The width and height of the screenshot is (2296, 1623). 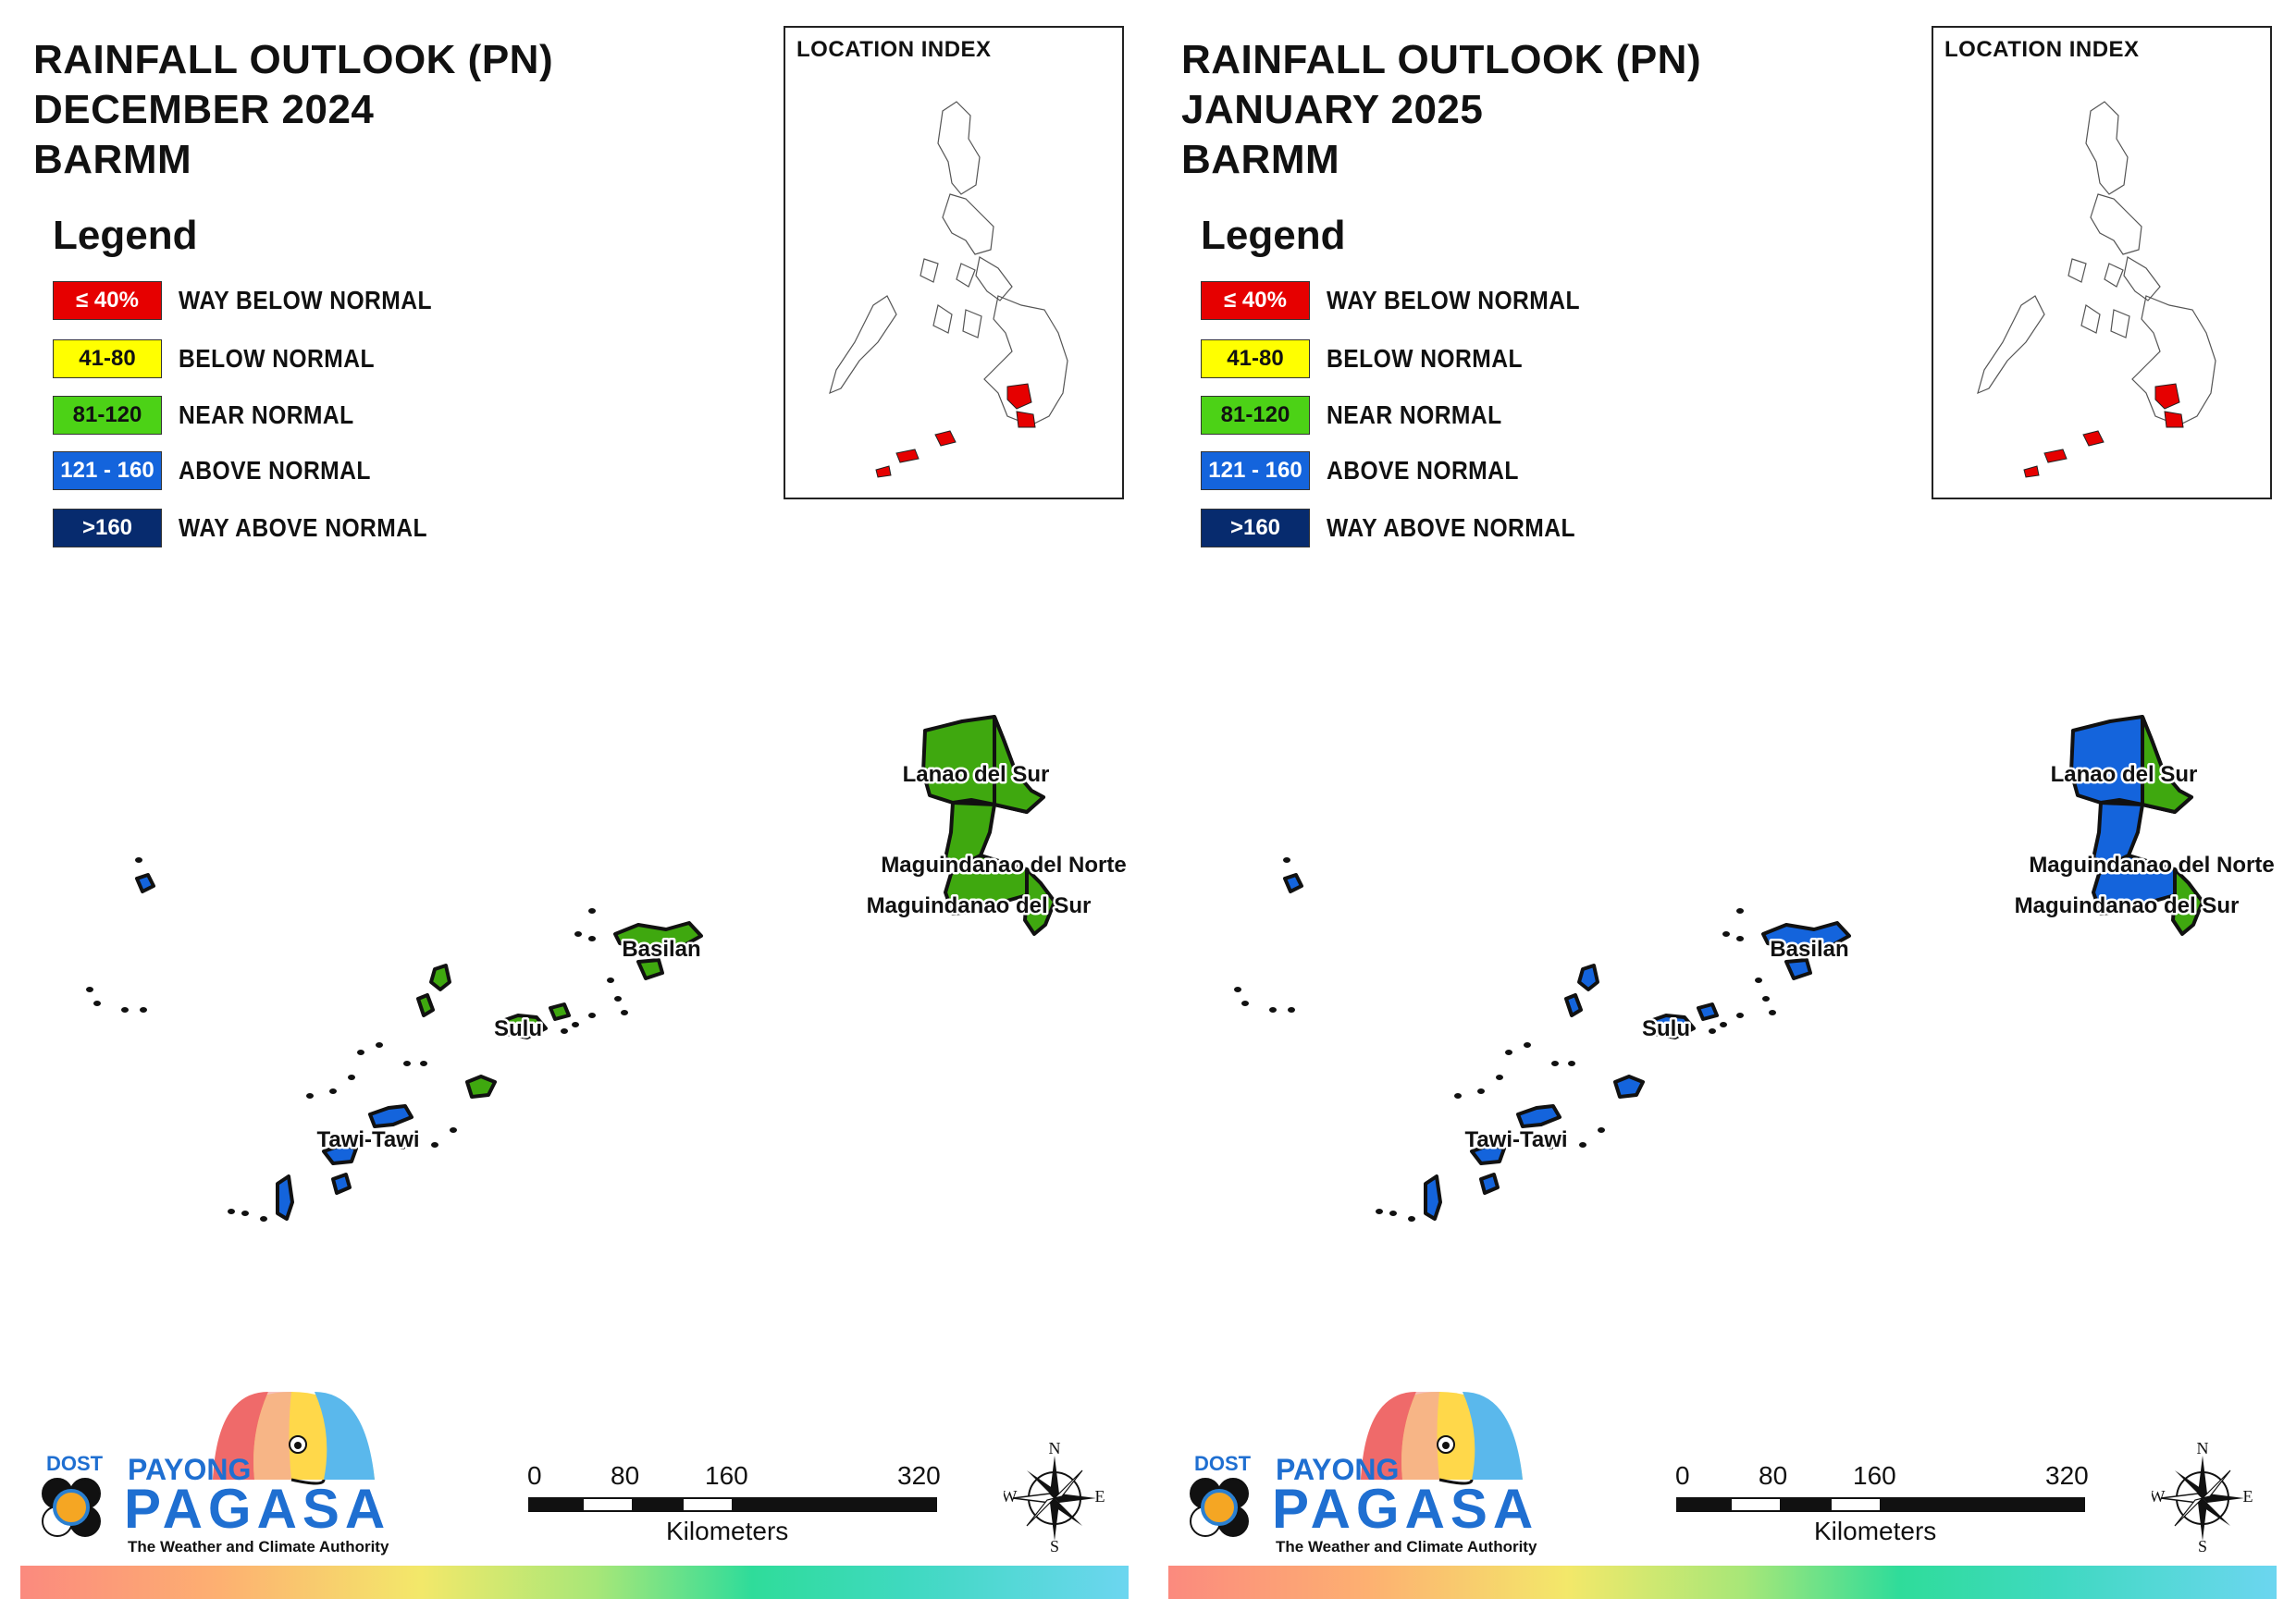 What do you see at coordinates (1373, 470) in the screenshot?
I see `legend-item: 121 - 160 ABOVE NORMAL` at bounding box center [1373, 470].